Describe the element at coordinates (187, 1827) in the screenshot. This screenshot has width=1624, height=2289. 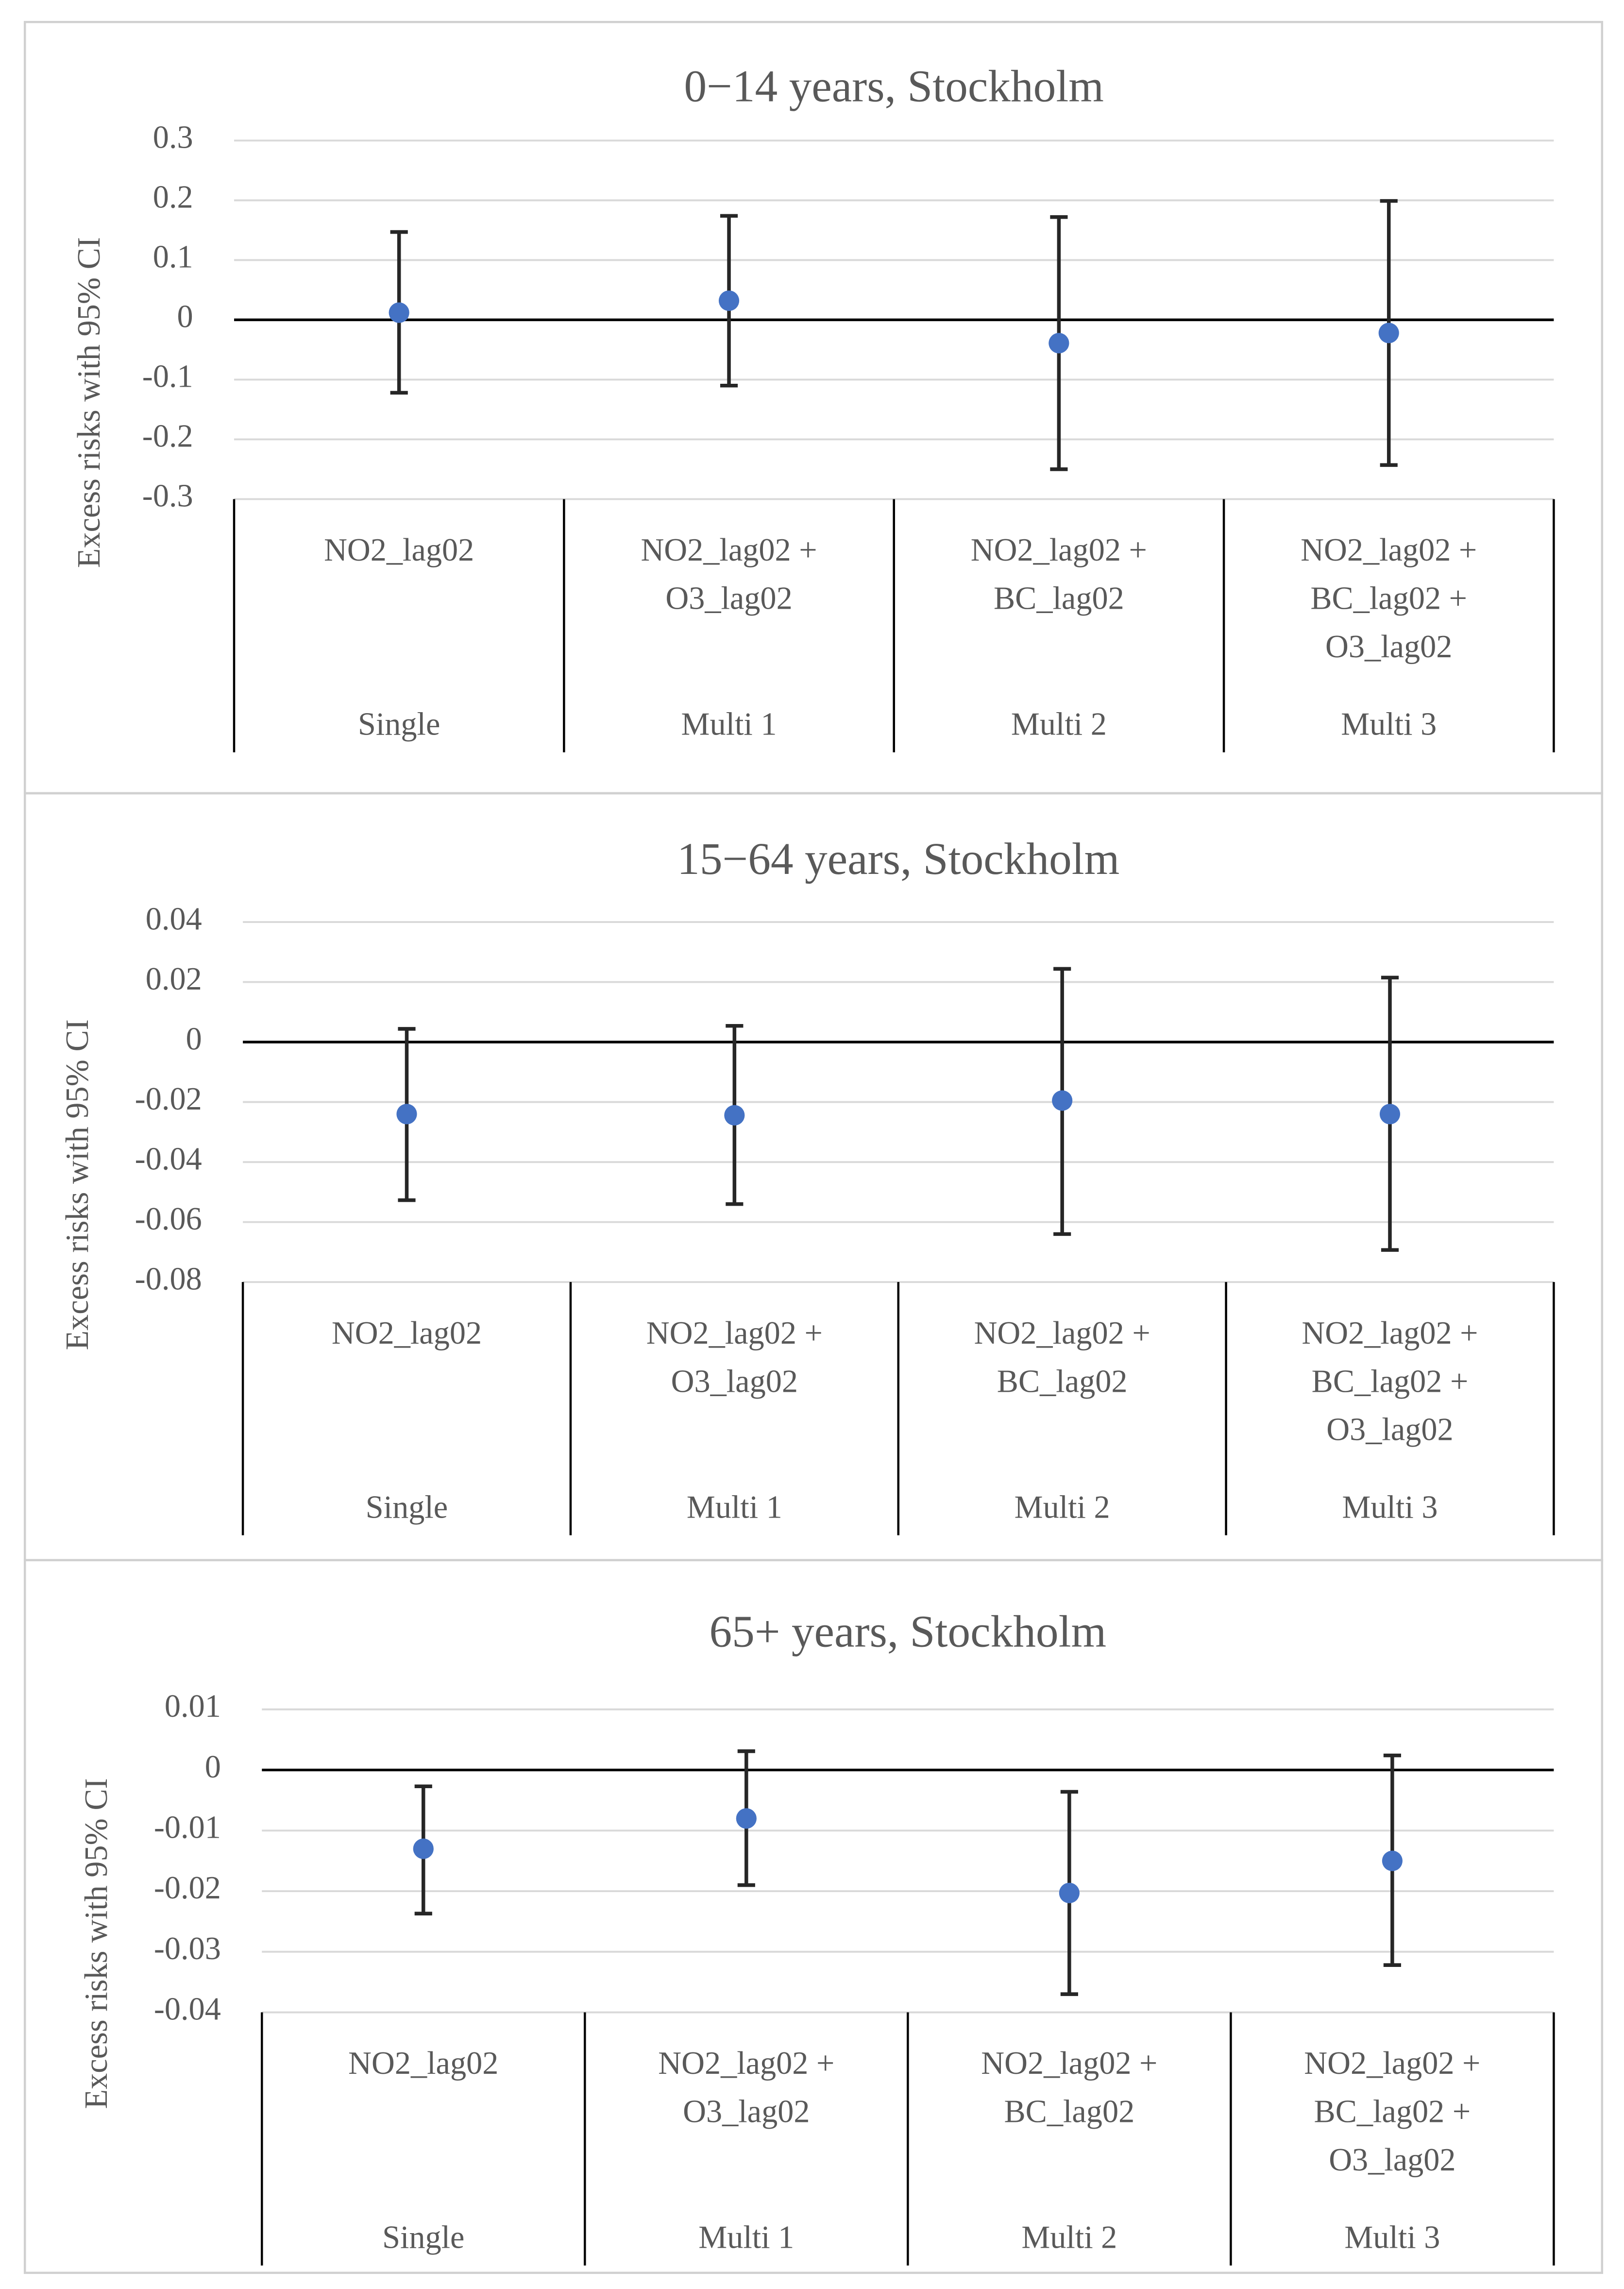
I see `y-tick-label: -0.01` at that location.